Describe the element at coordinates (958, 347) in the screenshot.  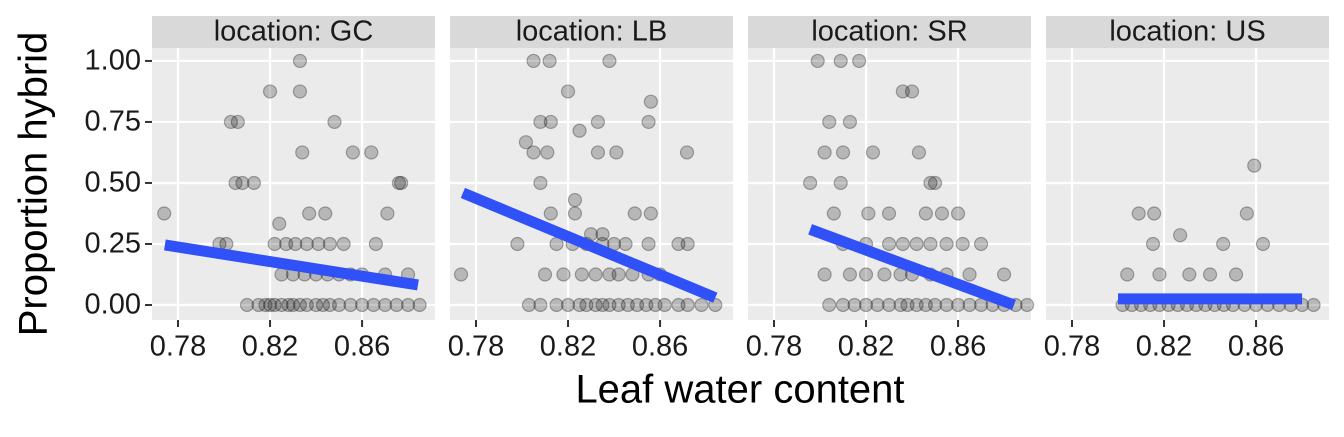
I see `x-tick-label: 0.86` at that location.